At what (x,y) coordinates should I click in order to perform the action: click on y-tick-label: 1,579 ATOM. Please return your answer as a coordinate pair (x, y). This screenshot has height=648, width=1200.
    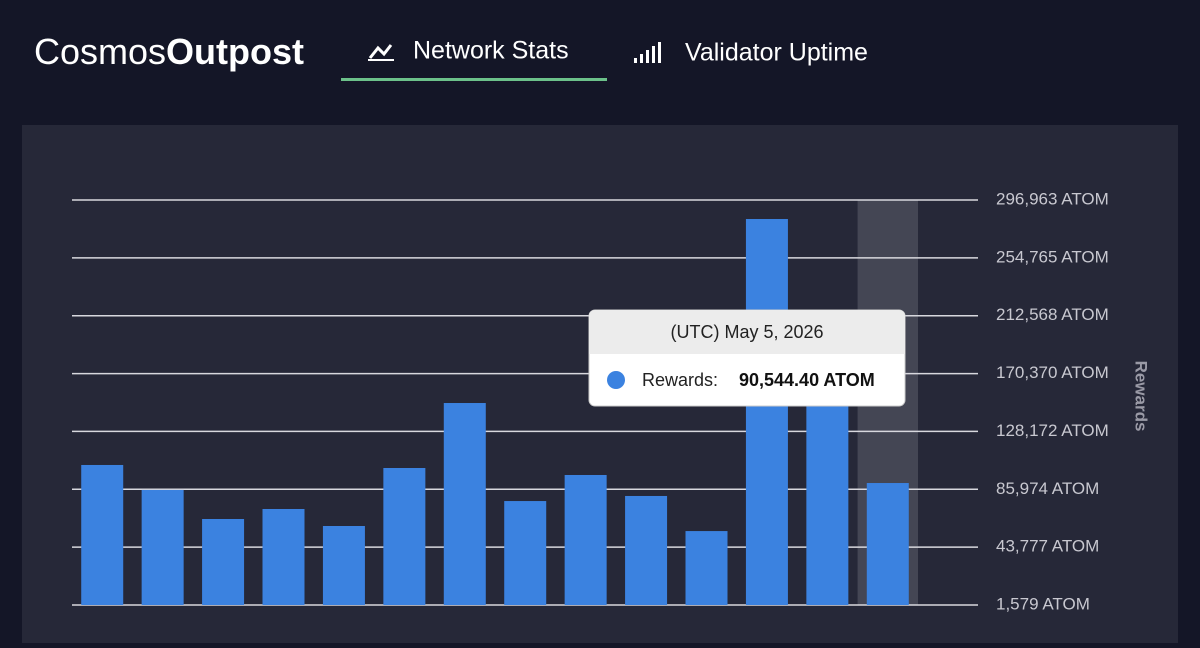
    Looking at the image, I should click on (1043, 603).